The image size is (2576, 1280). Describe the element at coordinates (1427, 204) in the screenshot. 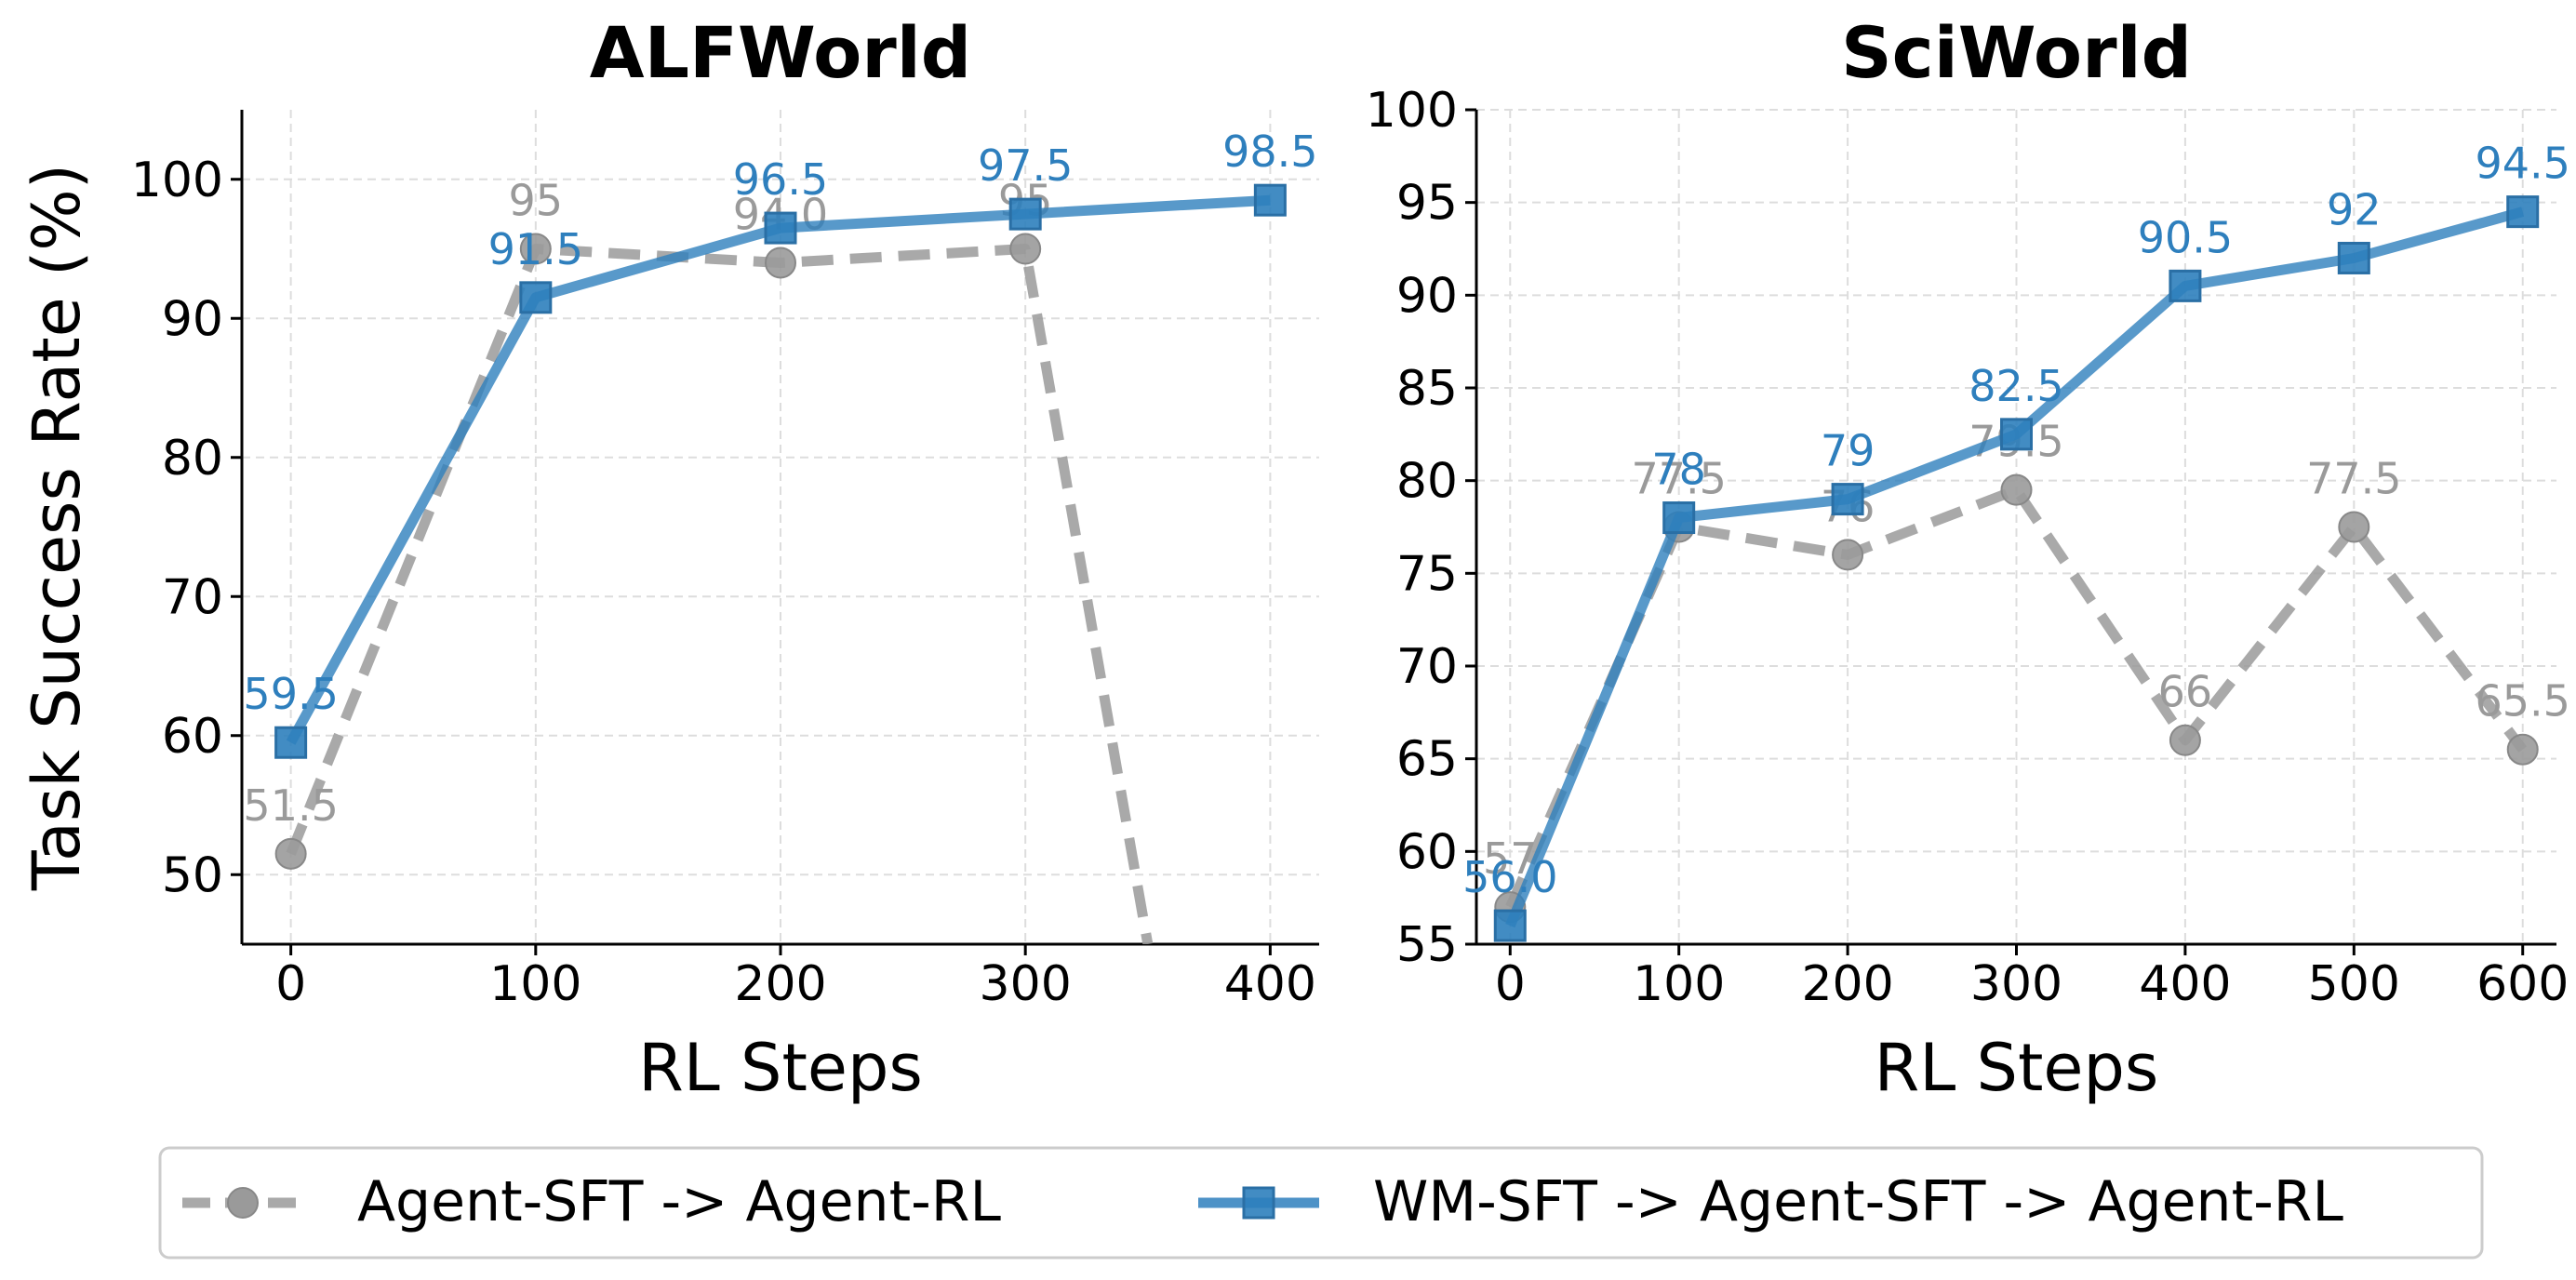

I see `y-tick-label: 95` at that location.